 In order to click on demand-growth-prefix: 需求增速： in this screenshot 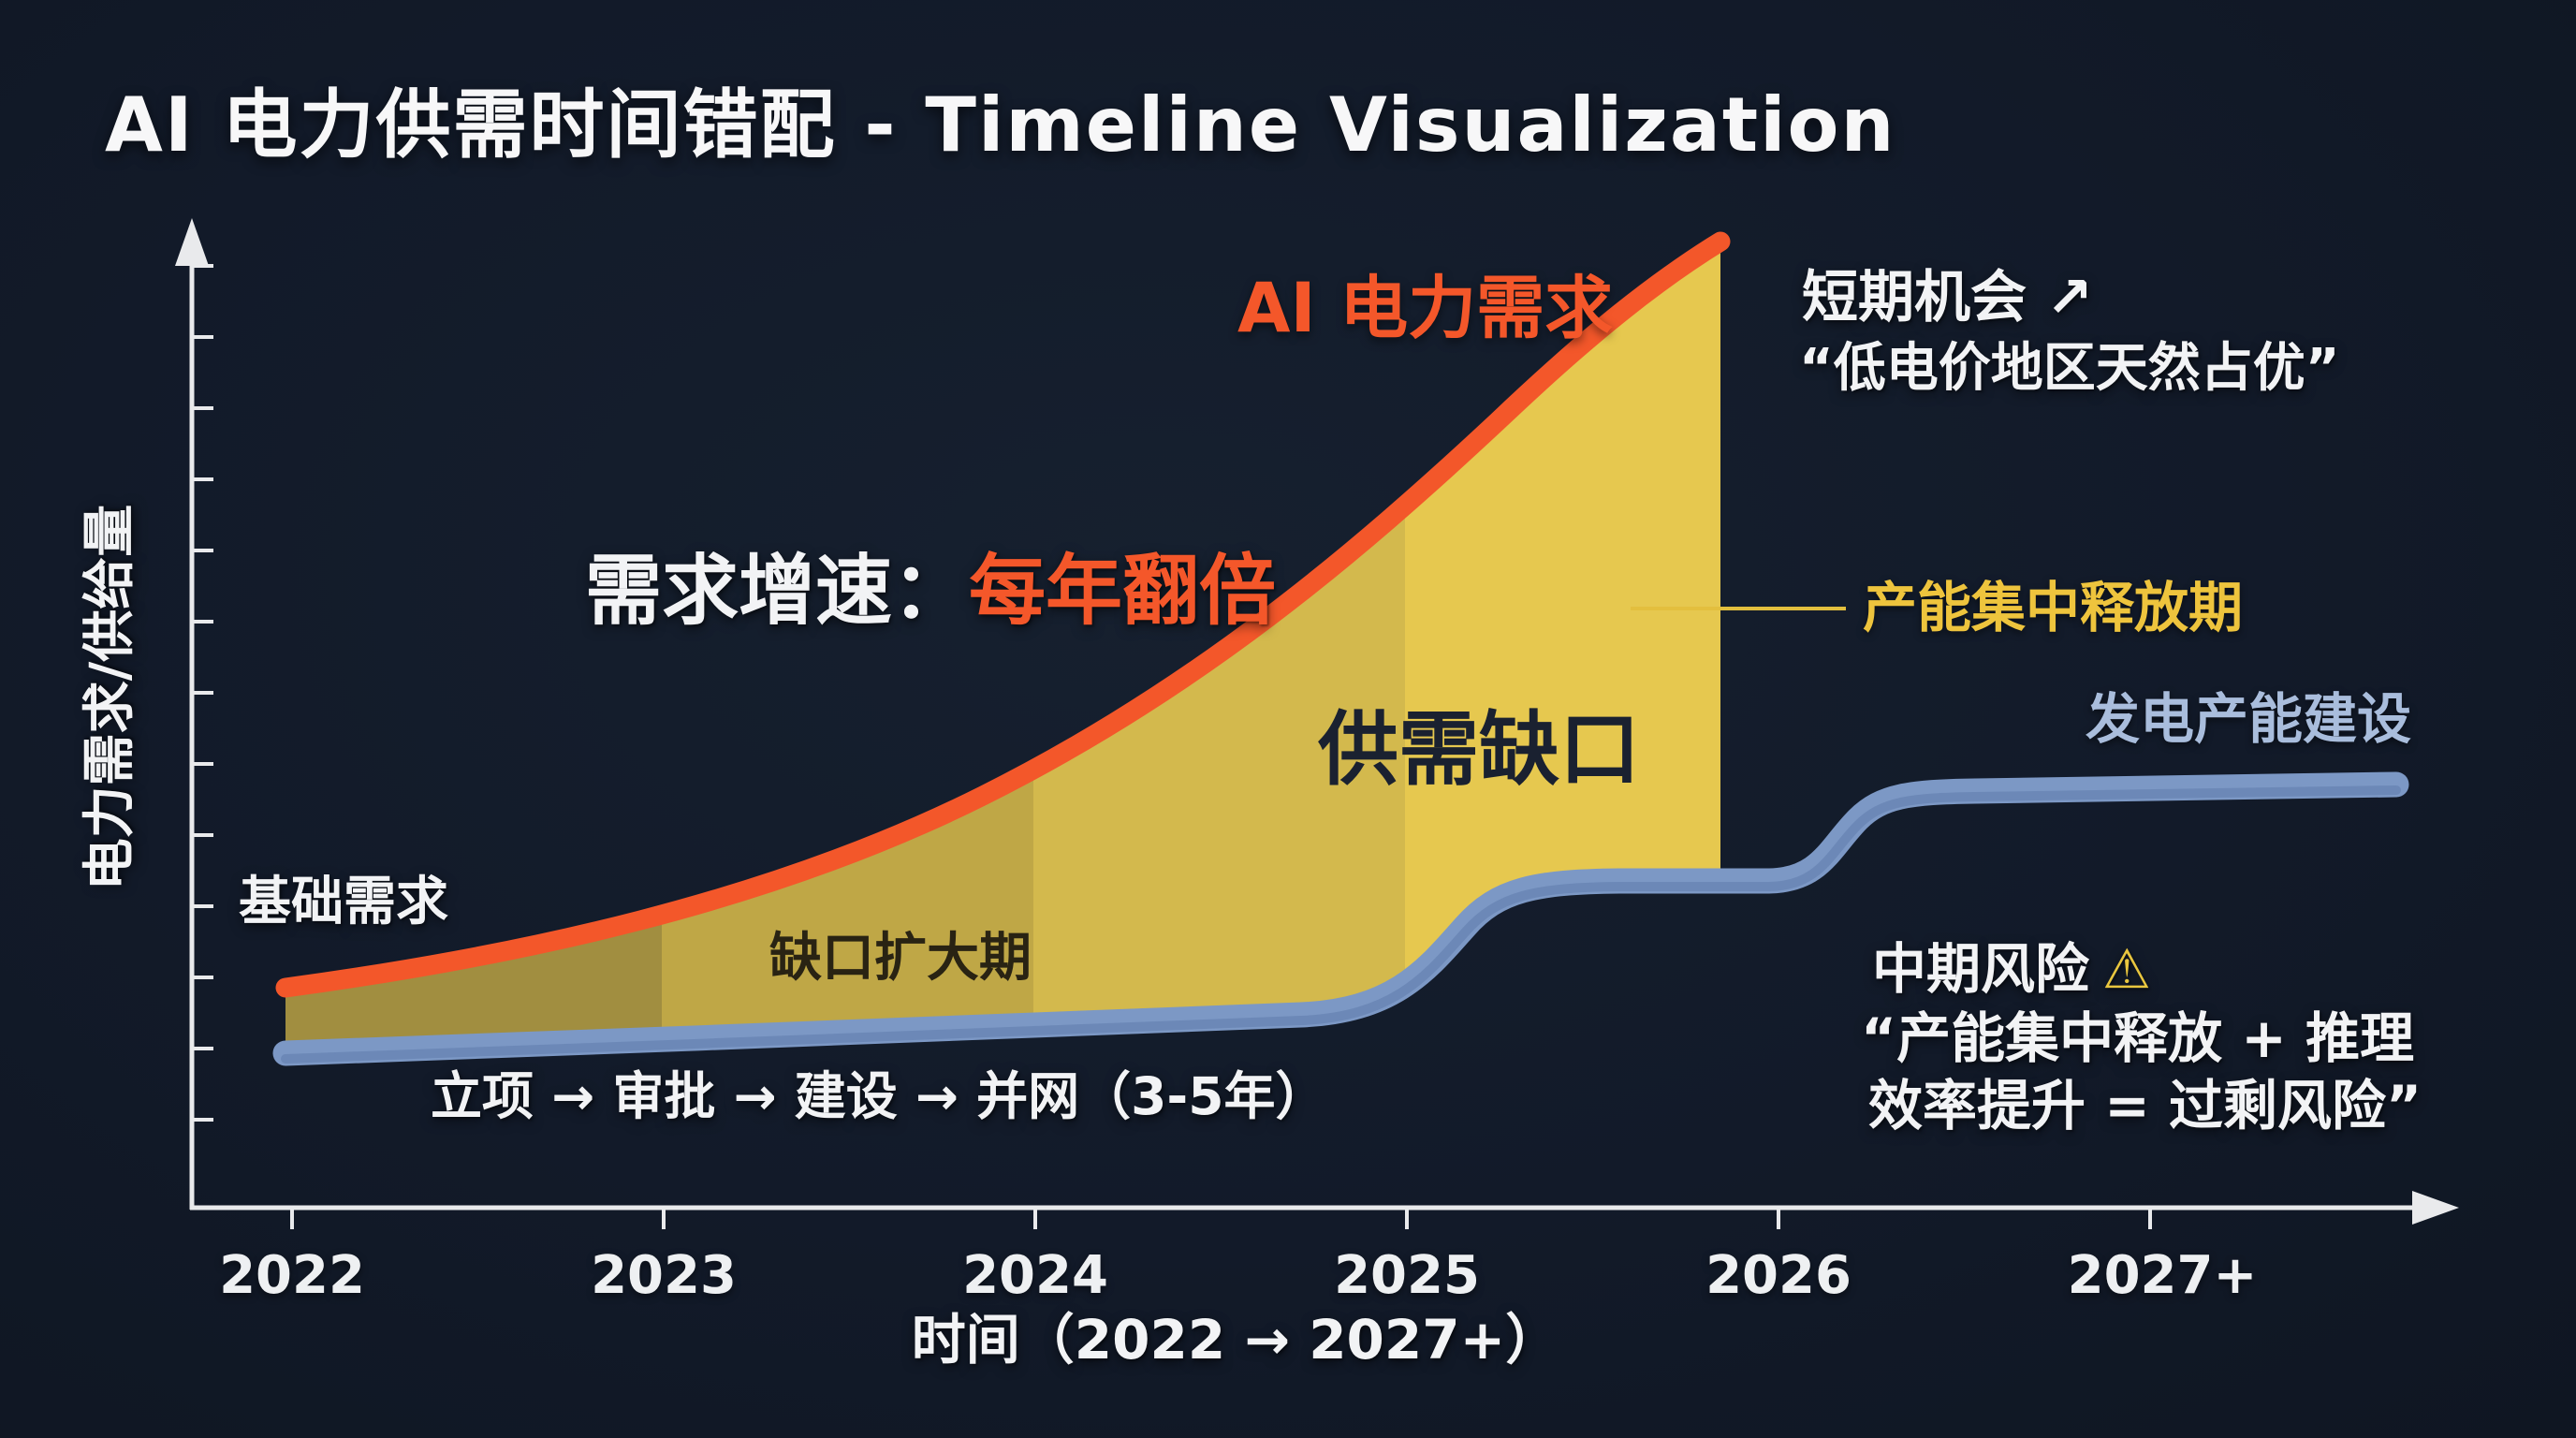, I will do `click(777, 591)`.